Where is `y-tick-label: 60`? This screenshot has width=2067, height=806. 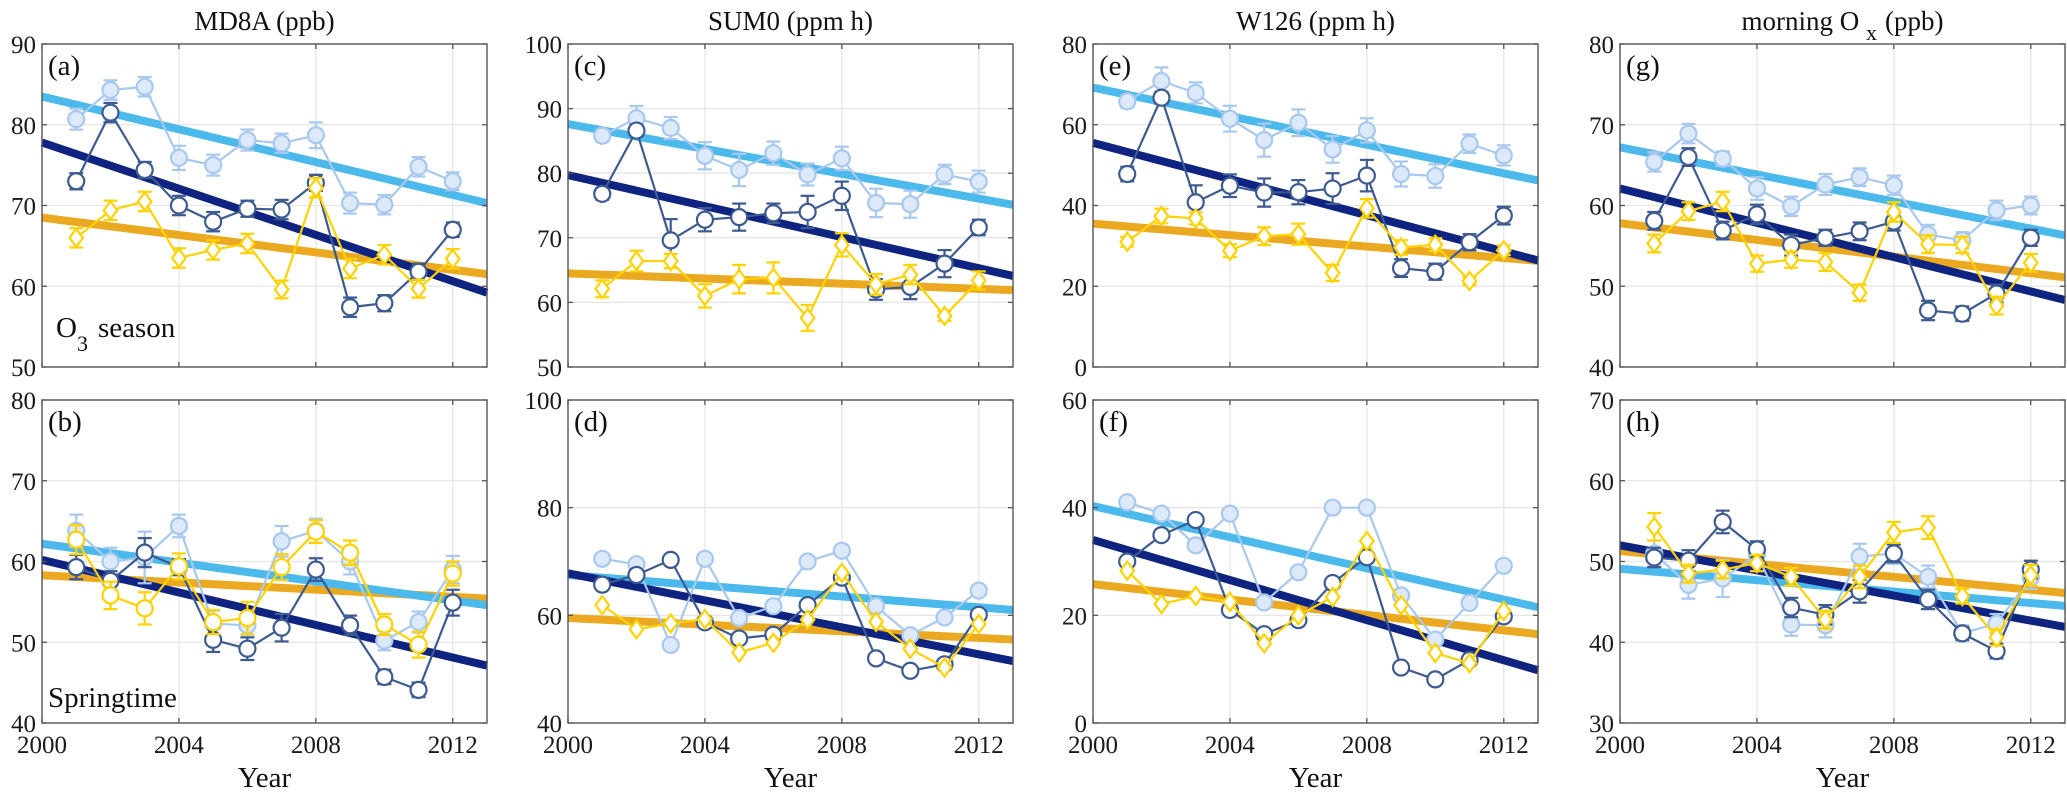 y-tick-label: 60 is located at coordinates (23, 563).